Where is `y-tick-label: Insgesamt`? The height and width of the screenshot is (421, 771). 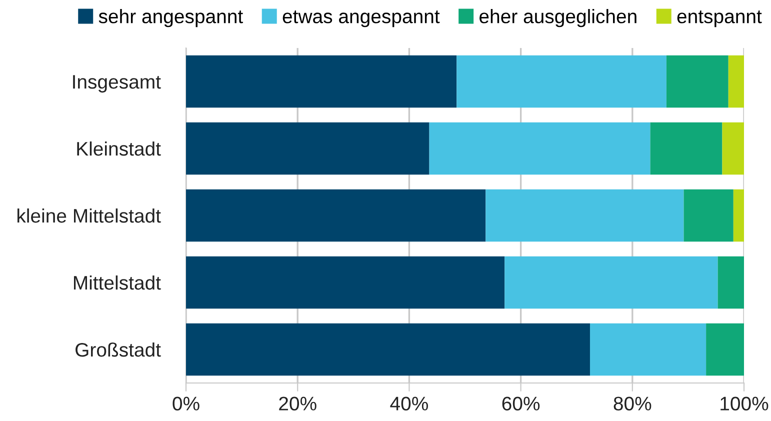
y-tick-label: Insgesamt is located at coordinates (117, 84).